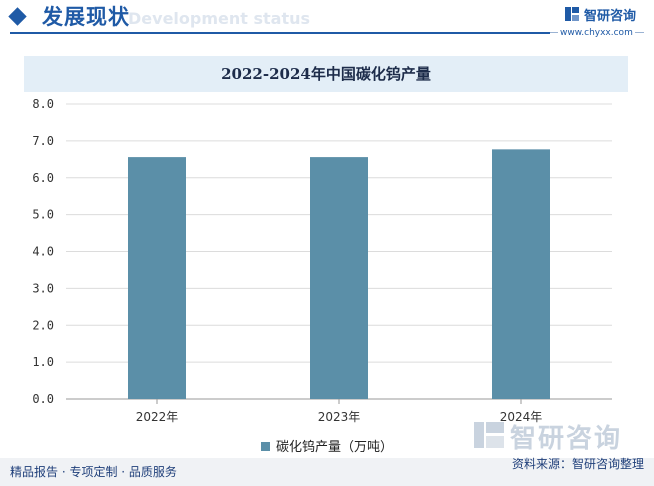 The image size is (654, 486). I want to click on y-tick-label: 6.0, so click(43, 178).